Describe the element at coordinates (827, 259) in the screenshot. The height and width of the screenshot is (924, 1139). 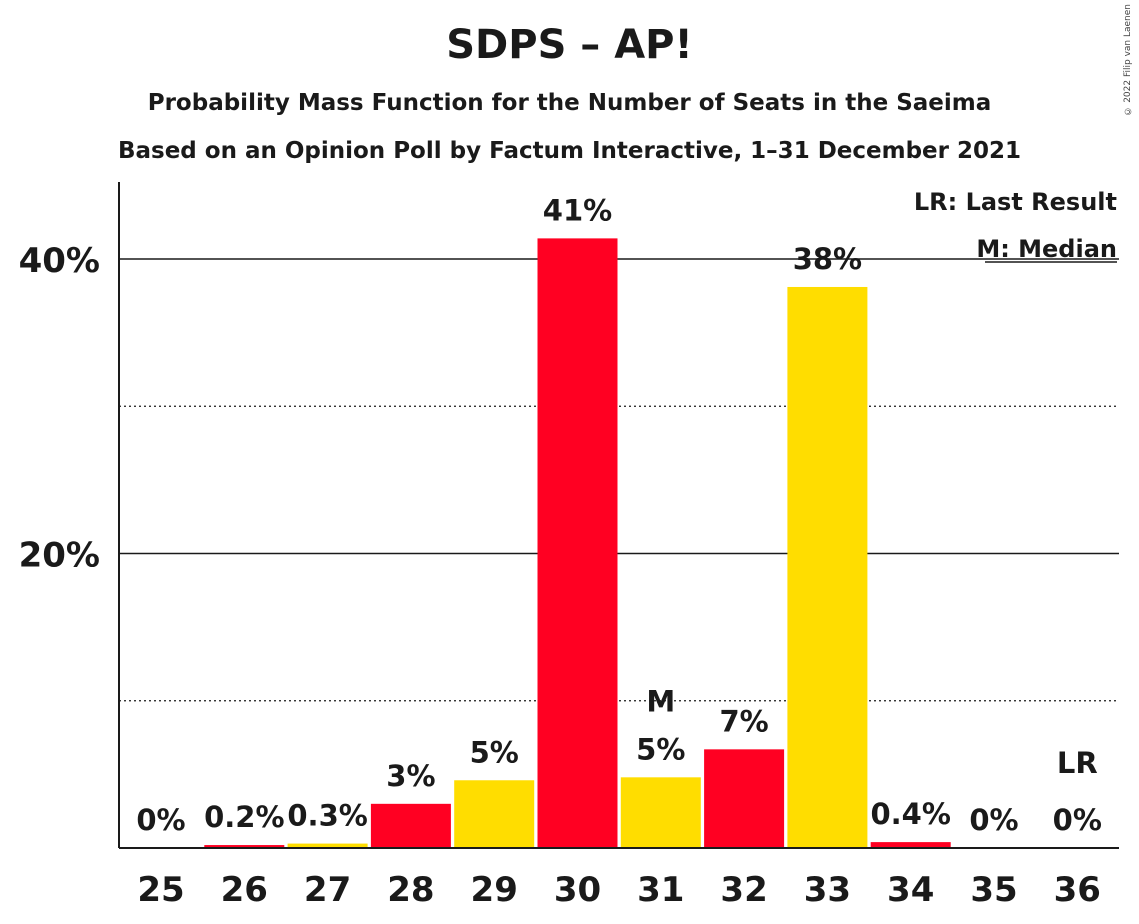
I see `data-label: 38%` at that location.